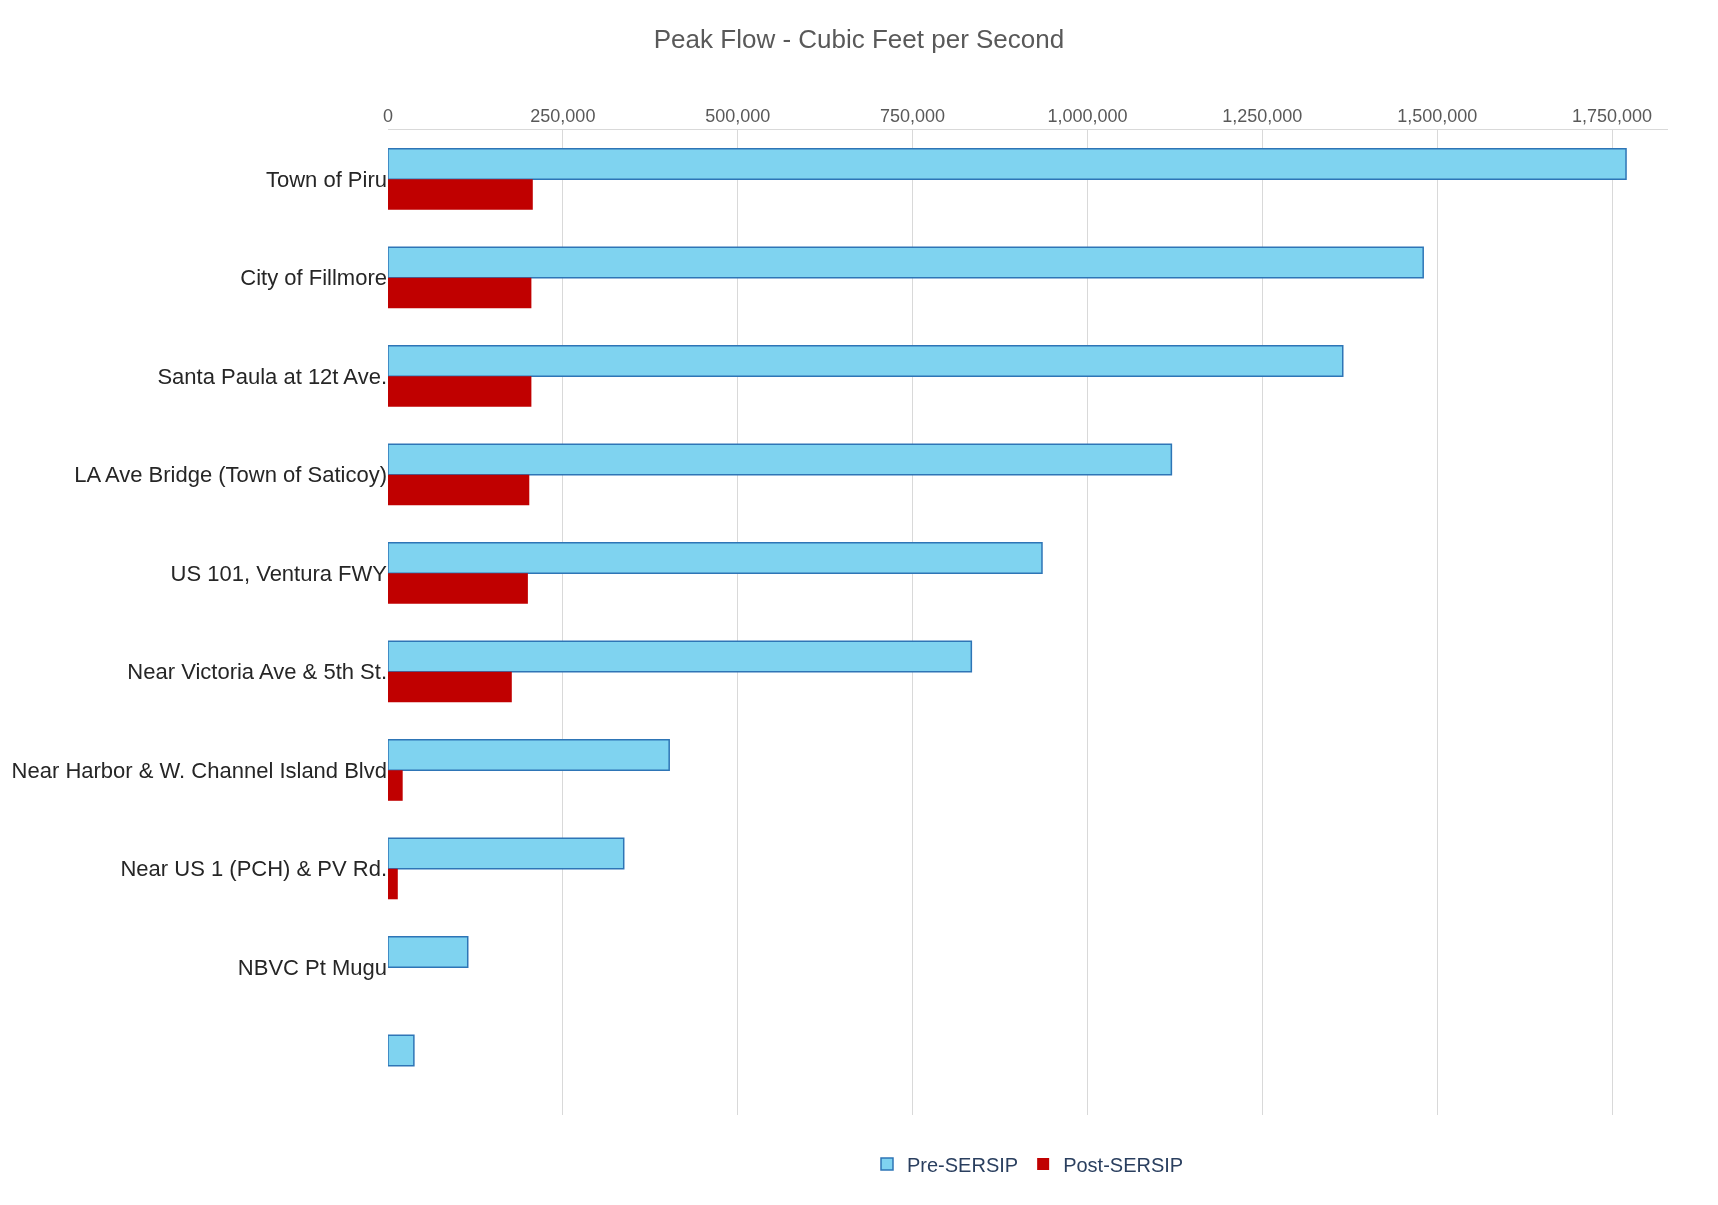 This screenshot has width=1718, height=1205. I want to click on x-tick-label: 250,000, so click(563, 115).